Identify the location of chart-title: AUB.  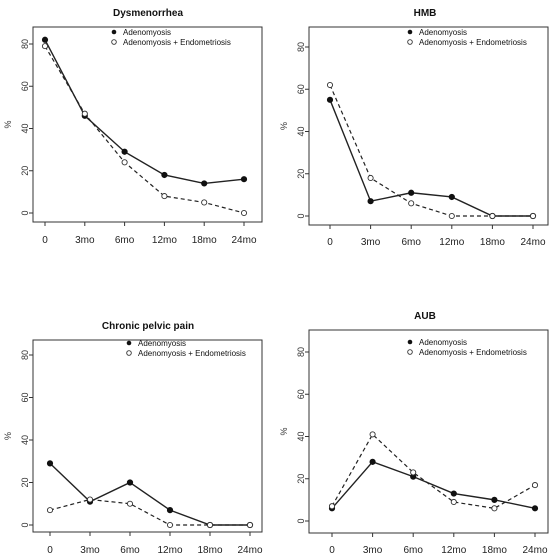
(425, 316).